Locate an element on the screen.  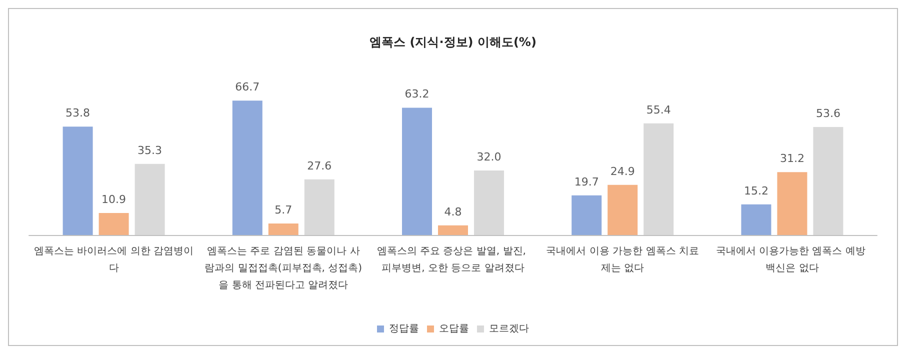
data-label: 53.6 is located at coordinates (828, 113).